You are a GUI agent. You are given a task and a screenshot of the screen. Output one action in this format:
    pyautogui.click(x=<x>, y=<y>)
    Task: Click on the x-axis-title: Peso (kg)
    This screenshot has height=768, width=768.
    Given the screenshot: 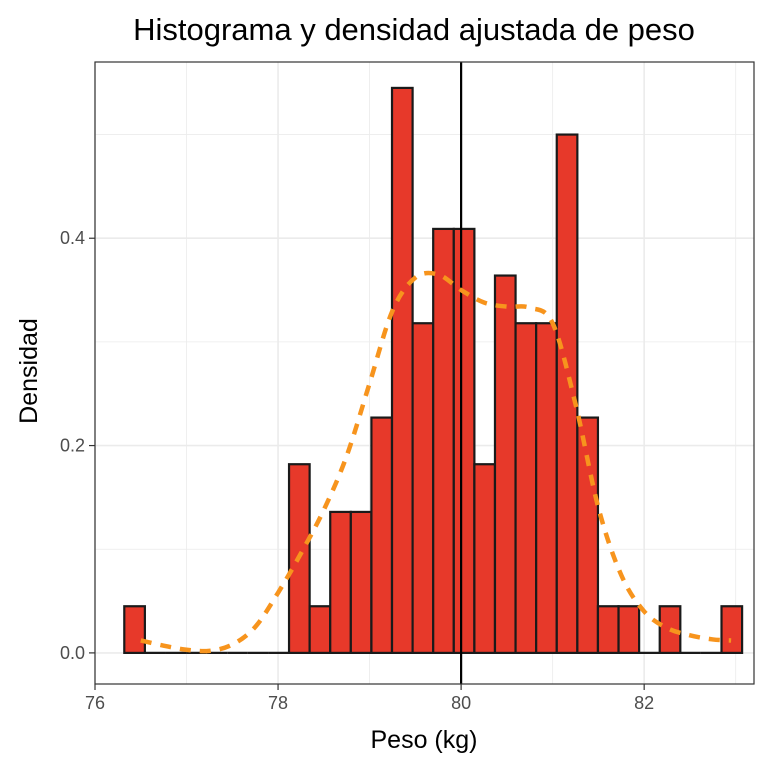 What is the action you would take?
    pyautogui.click(x=424, y=740)
    